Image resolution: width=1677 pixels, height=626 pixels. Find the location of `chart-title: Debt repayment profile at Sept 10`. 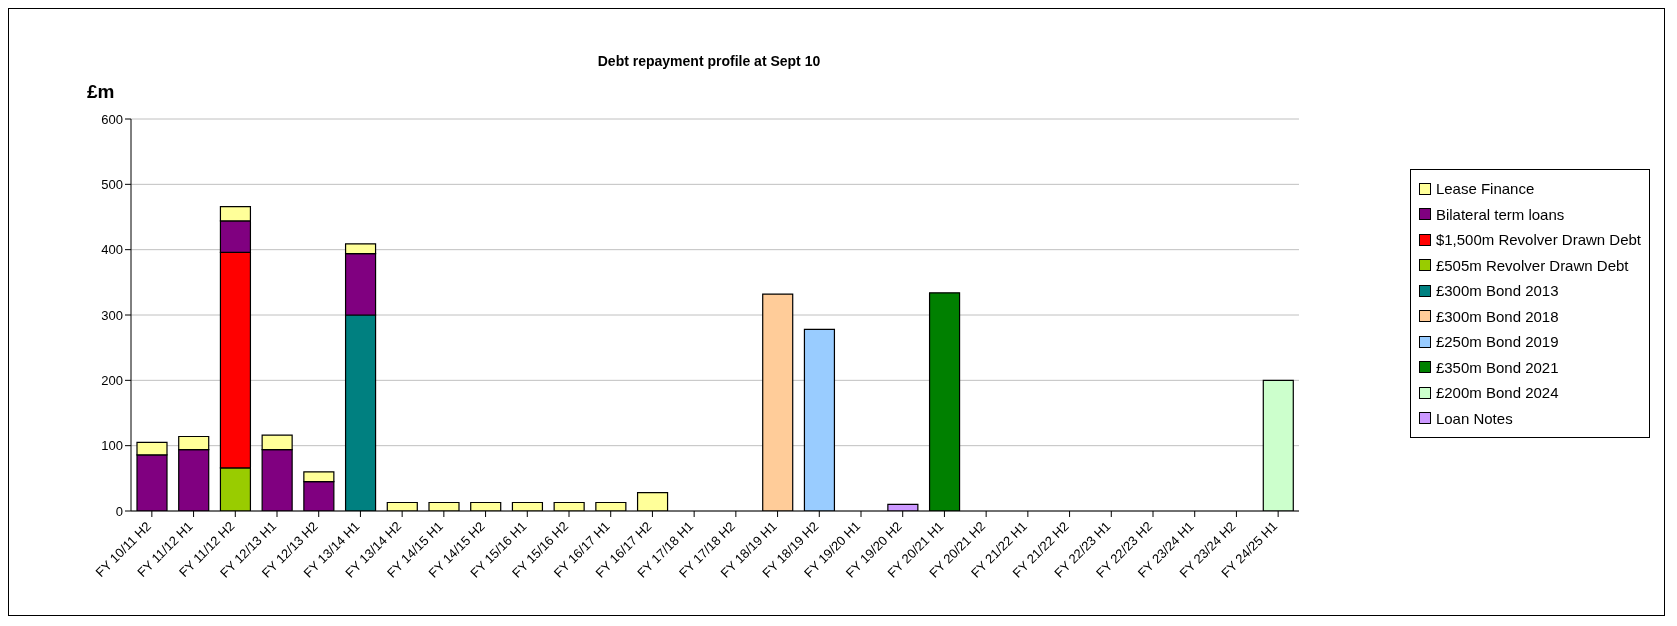

chart-title: Debt repayment profile at Sept 10 is located at coordinates (709, 61).